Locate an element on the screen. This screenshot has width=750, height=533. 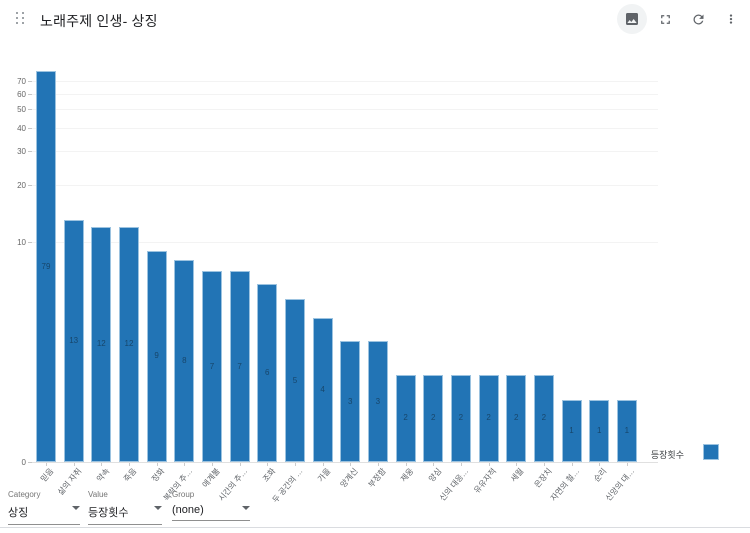
x-axis-category-label: 양계신 is located at coordinates (349, 478).